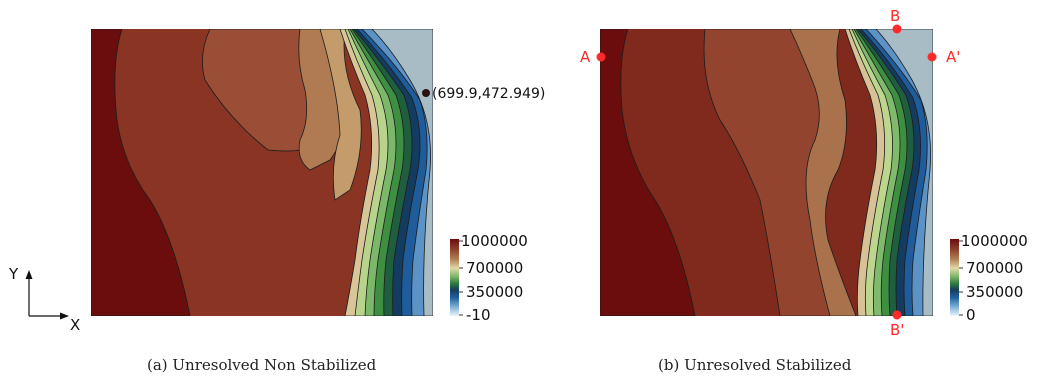  I want to click on point-annotation: (699.9,472.949), so click(488, 94).